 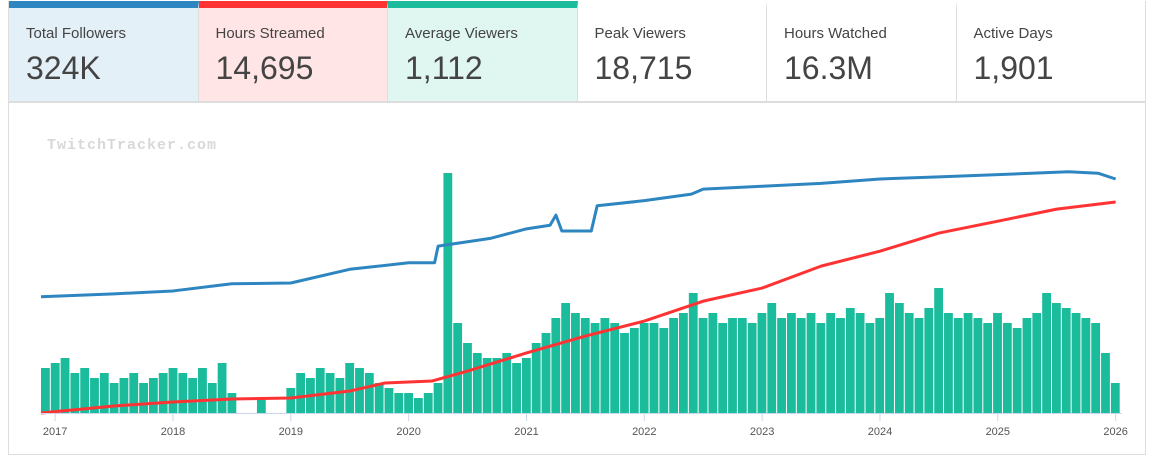 What do you see at coordinates (76, 33) in the screenshot?
I see `stat-label: Total Followers` at bounding box center [76, 33].